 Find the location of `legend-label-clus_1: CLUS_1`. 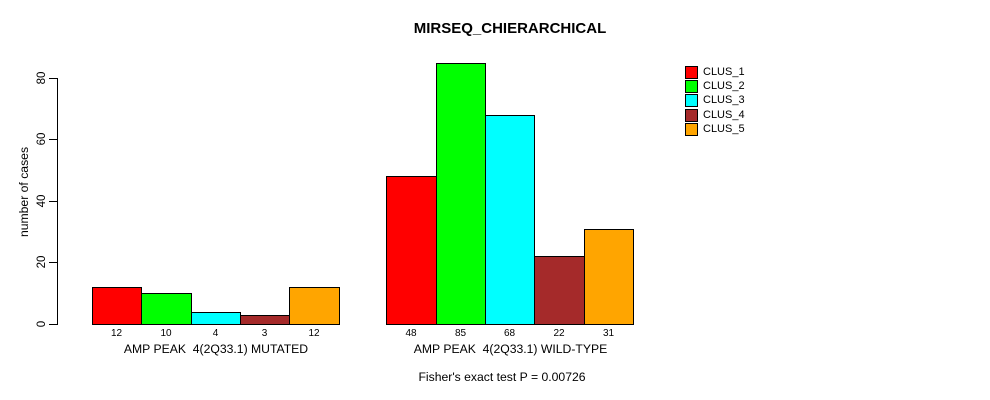

legend-label-clus_1: CLUS_1 is located at coordinates (724, 72).